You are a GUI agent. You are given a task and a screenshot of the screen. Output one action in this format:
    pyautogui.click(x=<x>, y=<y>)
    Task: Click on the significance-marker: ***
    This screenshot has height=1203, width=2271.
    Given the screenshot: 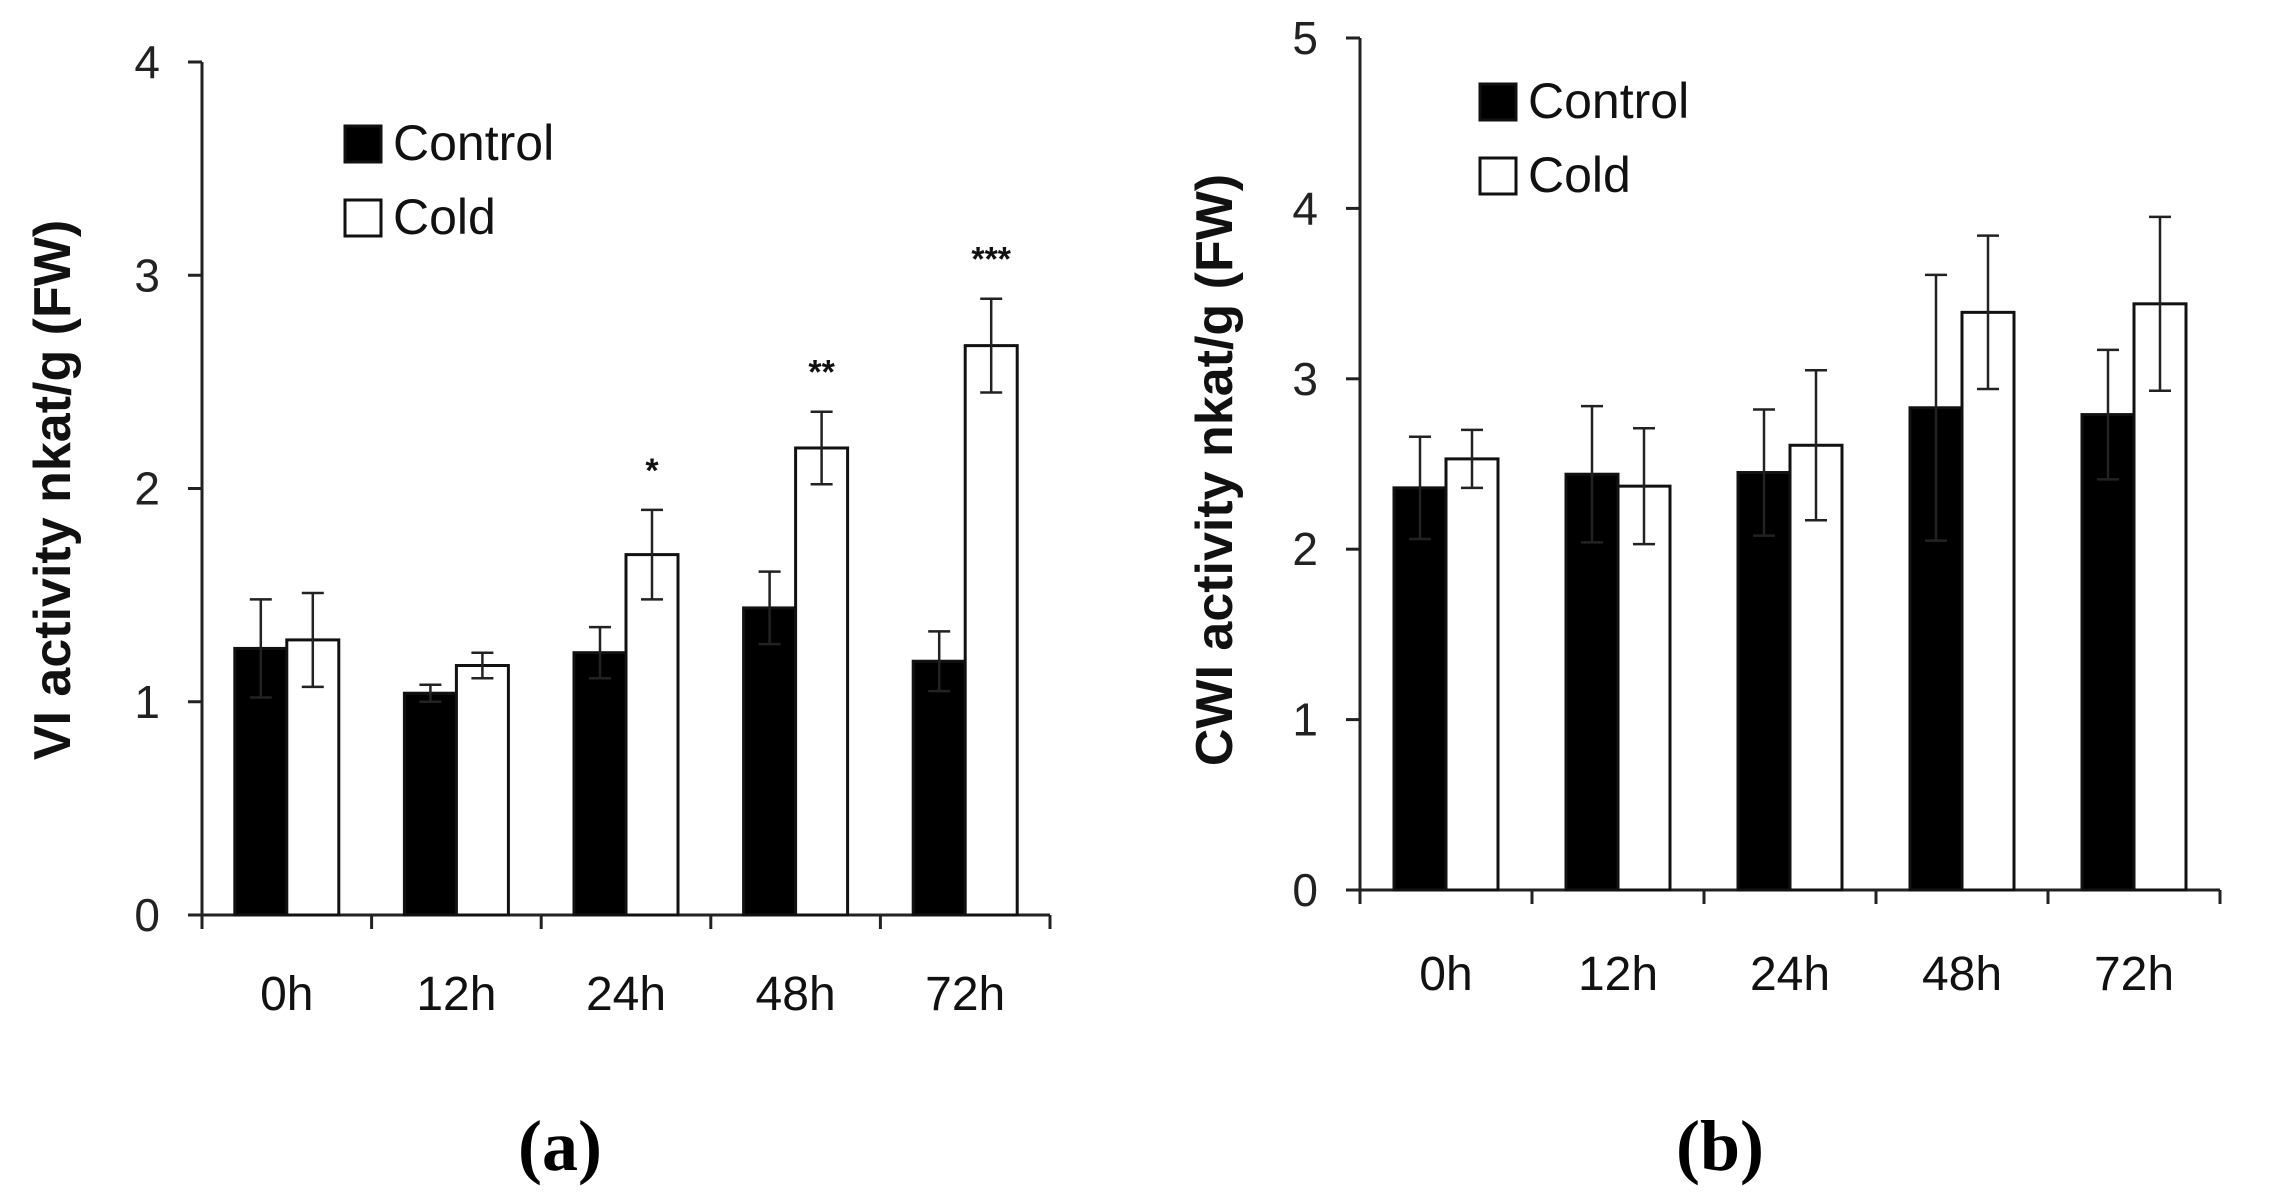 What is the action you would take?
    pyautogui.click(x=991, y=260)
    